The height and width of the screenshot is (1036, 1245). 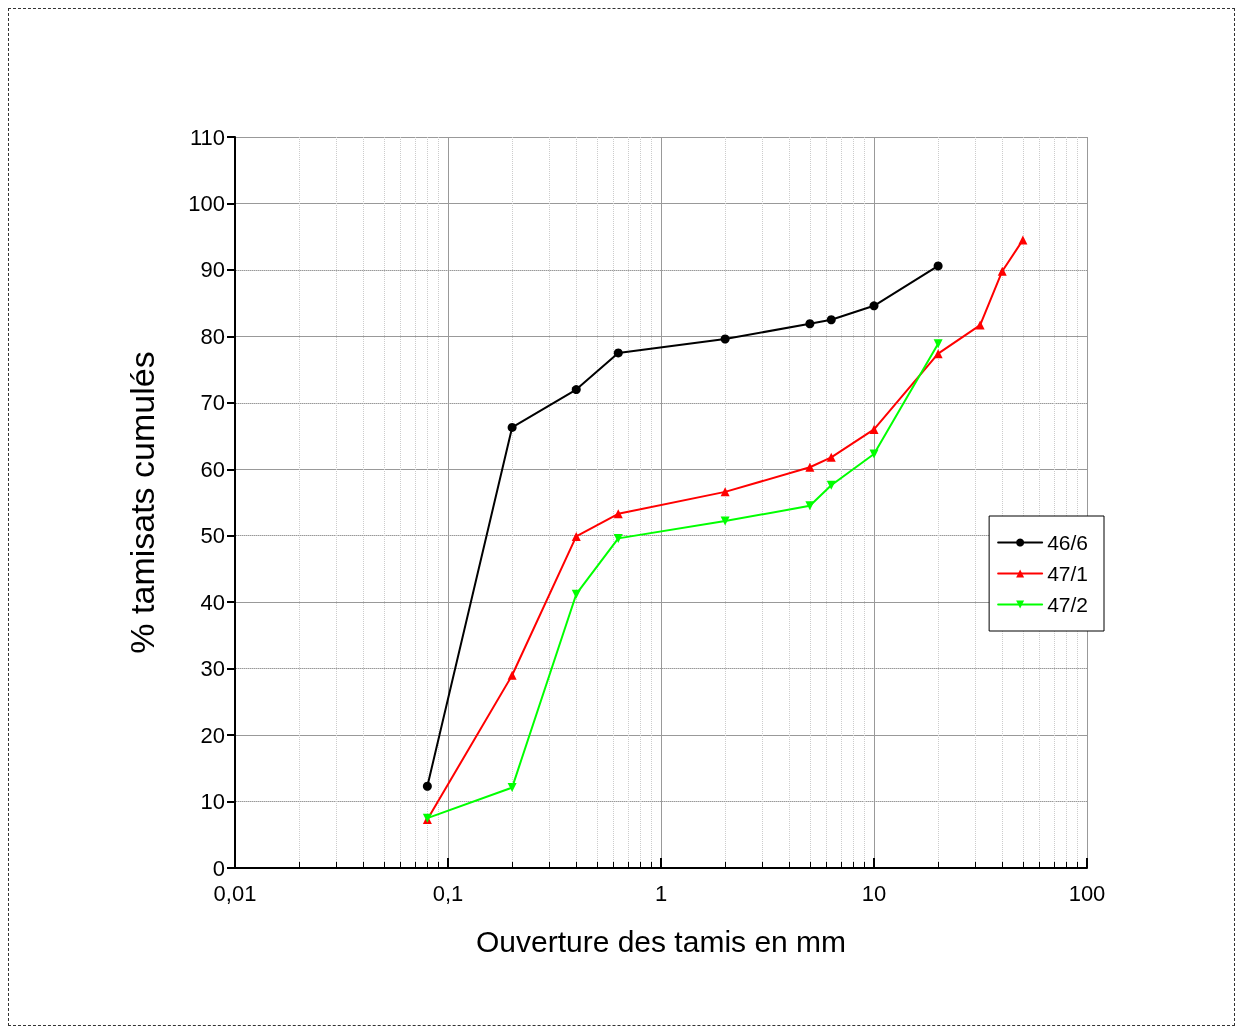 I want to click on y-tick-label: 70, so click(x=212, y=403).